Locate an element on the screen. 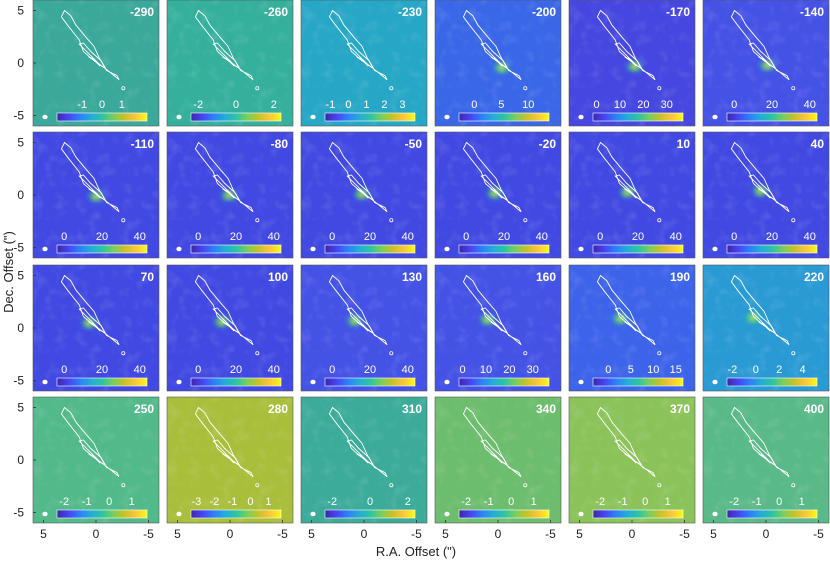 This screenshot has height=563, width=830. channel-panel: 280-3 -2 -1 0 15 0 -5 is located at coordinates (230, 468).